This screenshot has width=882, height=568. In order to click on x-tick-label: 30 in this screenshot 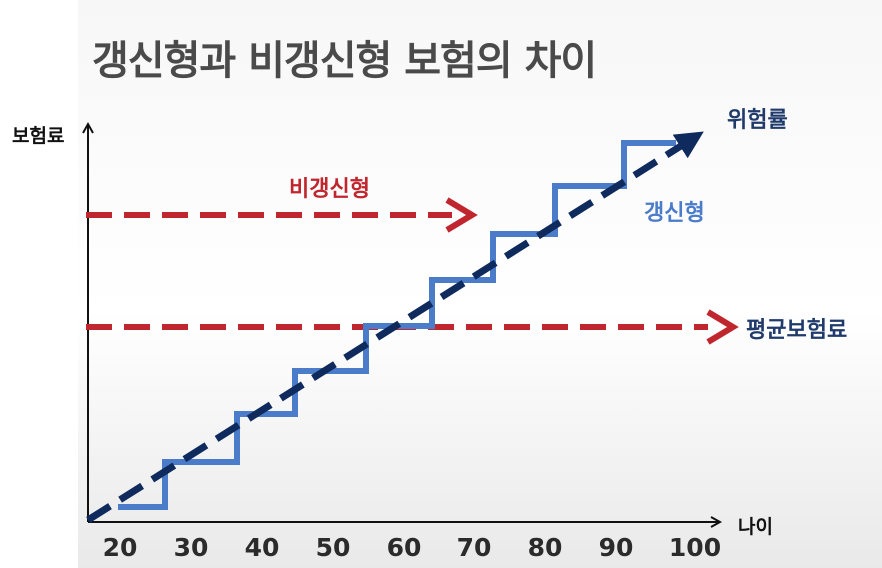, I will do `click(191, 547)`.